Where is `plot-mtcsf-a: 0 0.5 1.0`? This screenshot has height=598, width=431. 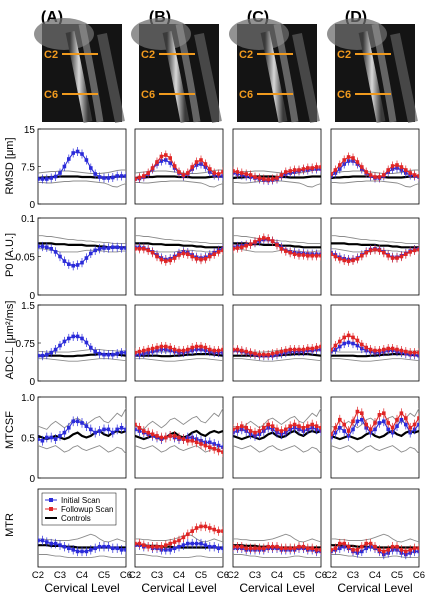 plot-mtcsf-a: 0 0.5 1.0 is located at coordinates (74, 439).